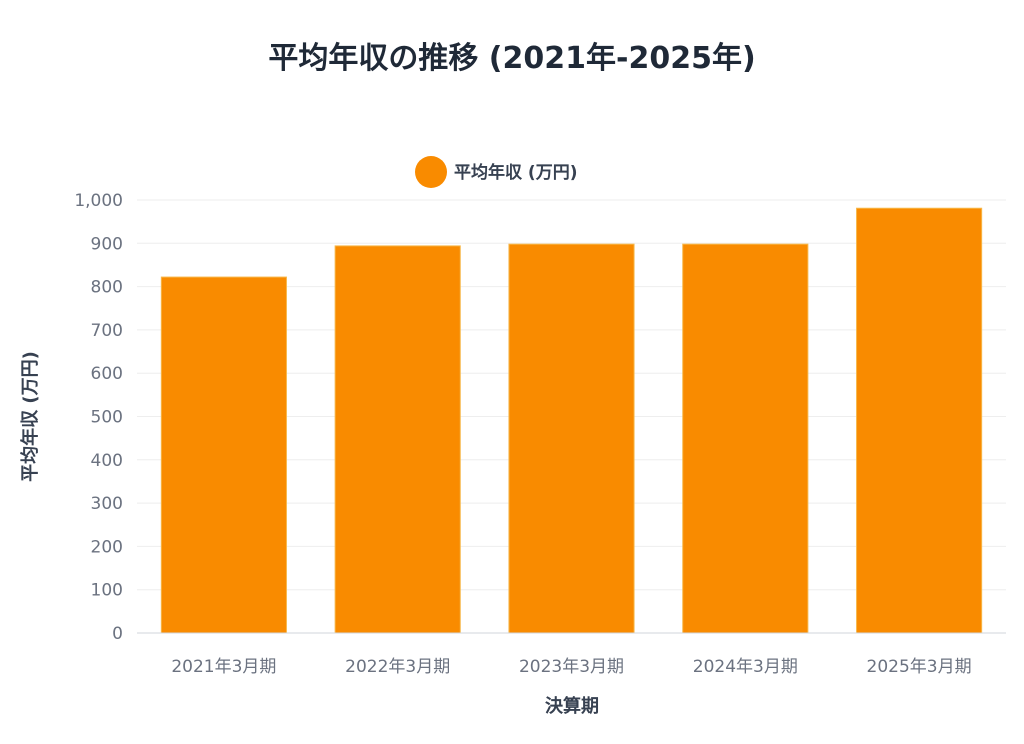 The width and height of the screenshot is (1024, 744). Describe the element at coordinates (107, 374) in the screenshot. I see `y-tick-label: 600` at that location.